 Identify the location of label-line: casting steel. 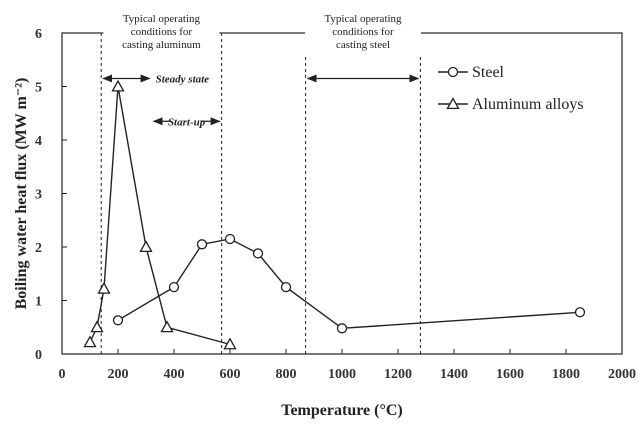
(363, 45).